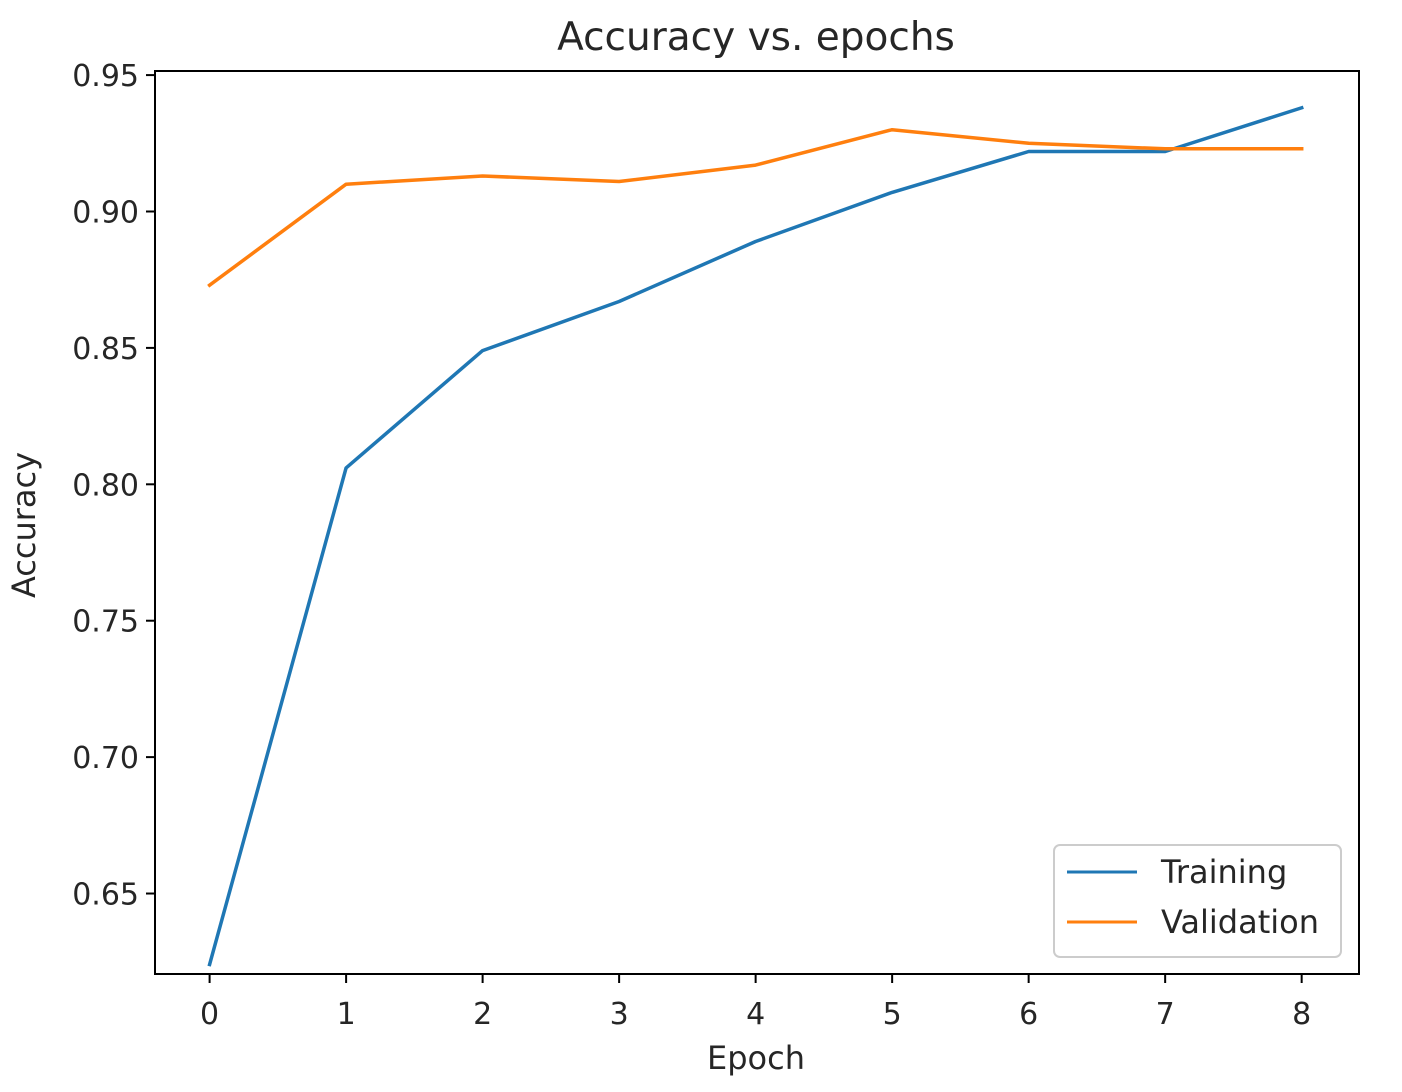  I want to click on x-tick-label: 1, so click(346, 1014).